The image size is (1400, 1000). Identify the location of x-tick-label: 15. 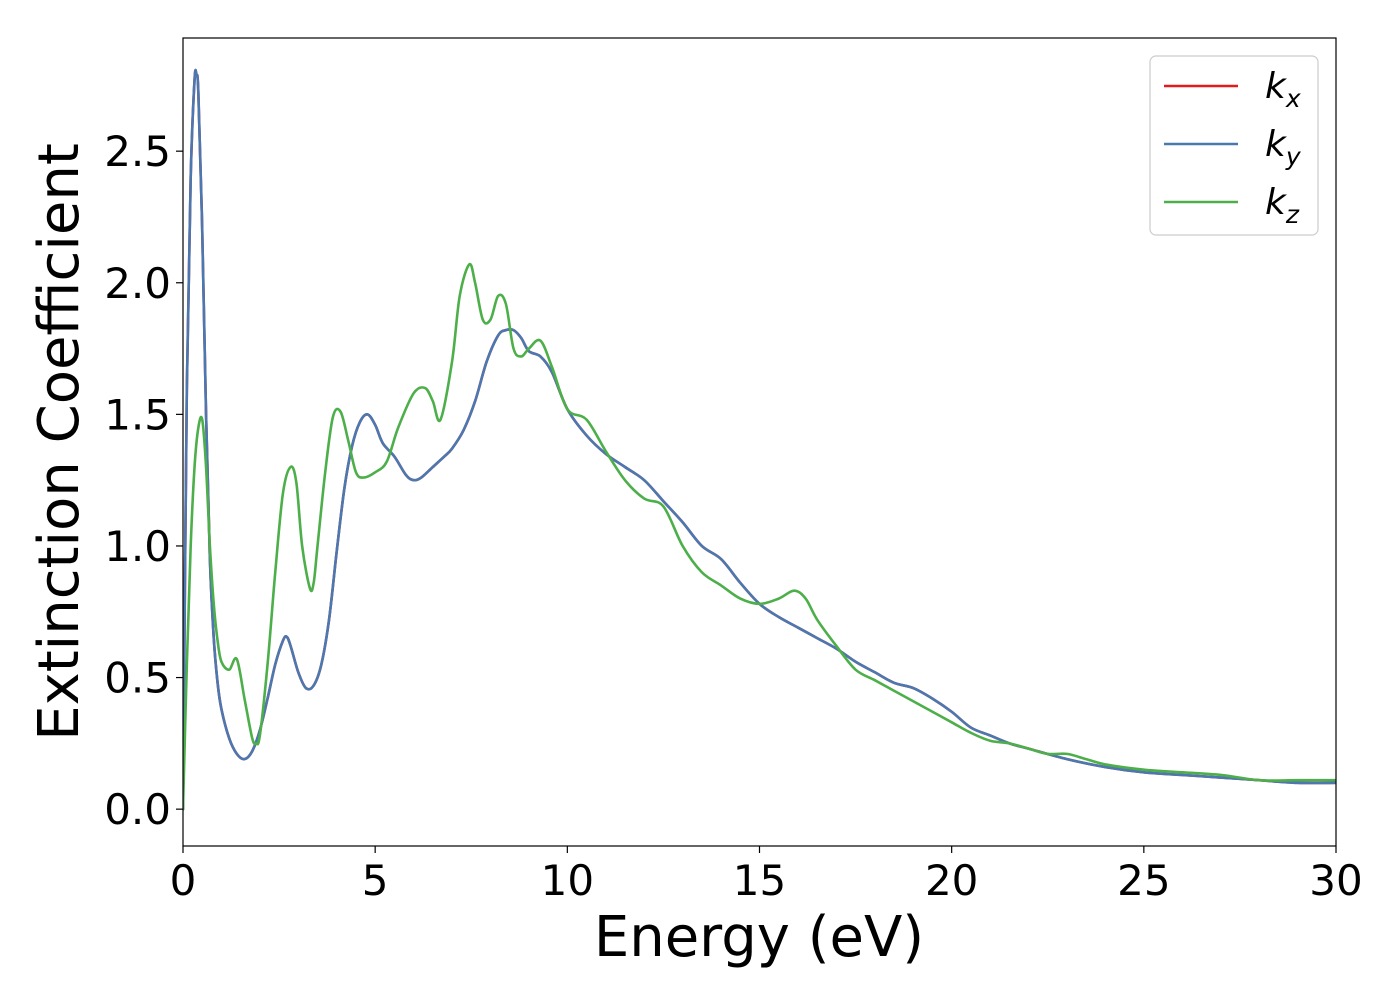
(759, 880).